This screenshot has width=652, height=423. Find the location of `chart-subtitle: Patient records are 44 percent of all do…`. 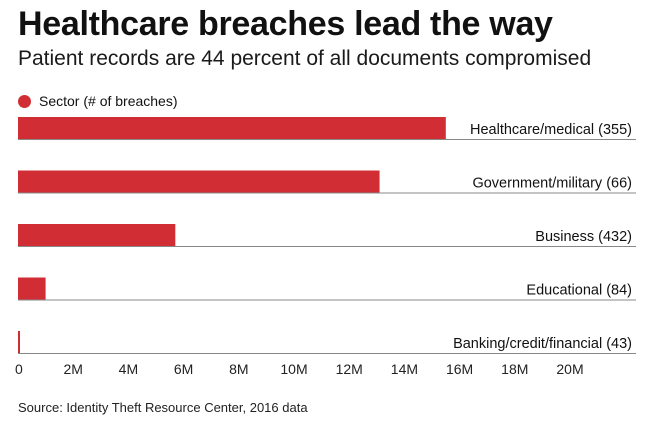

chart-subtitle: Patient records are 44 percent of all do… is located at coordinates (305, 58).